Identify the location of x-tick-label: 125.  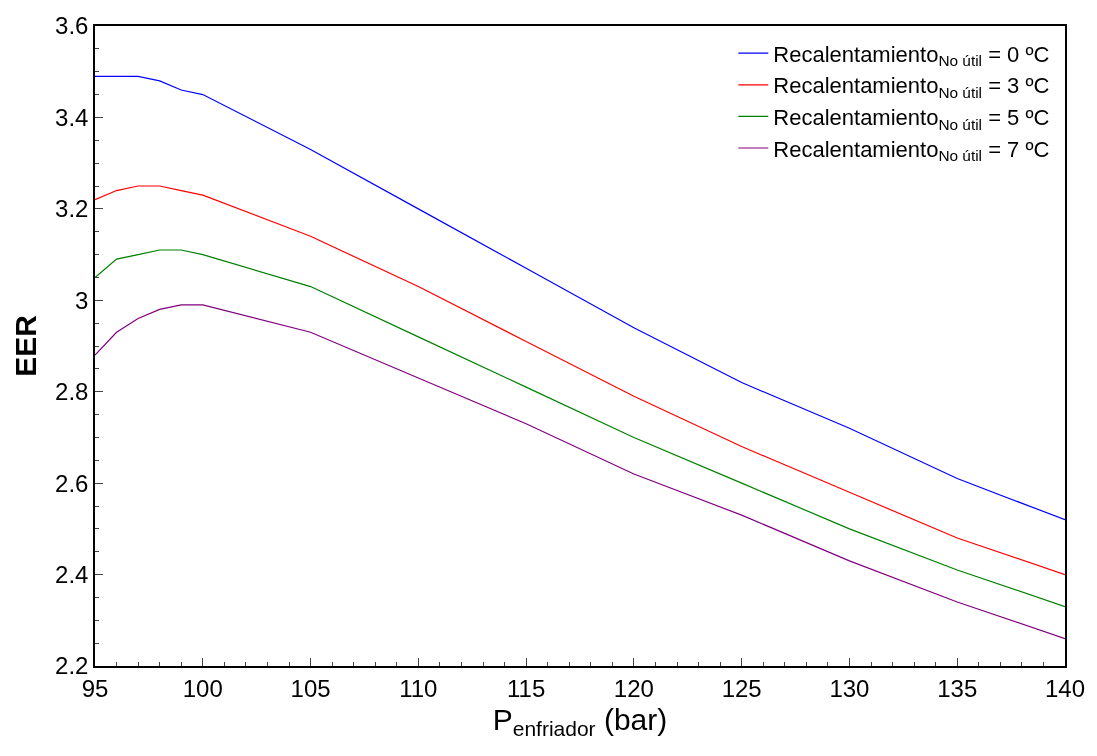
(741, 688).